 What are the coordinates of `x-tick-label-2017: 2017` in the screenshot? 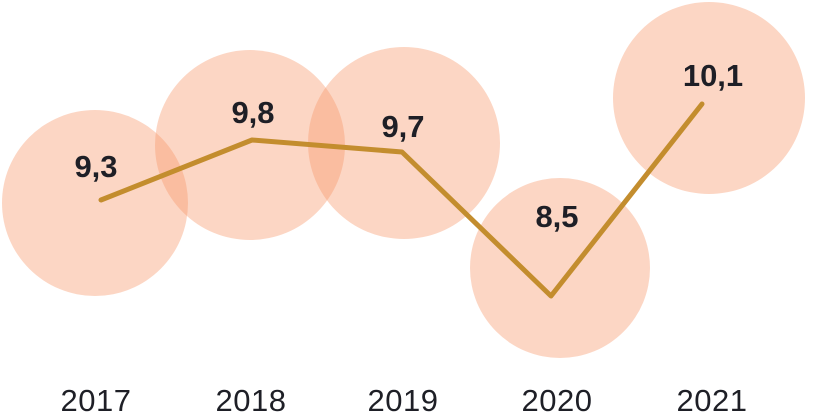 It's located at (96, 398).